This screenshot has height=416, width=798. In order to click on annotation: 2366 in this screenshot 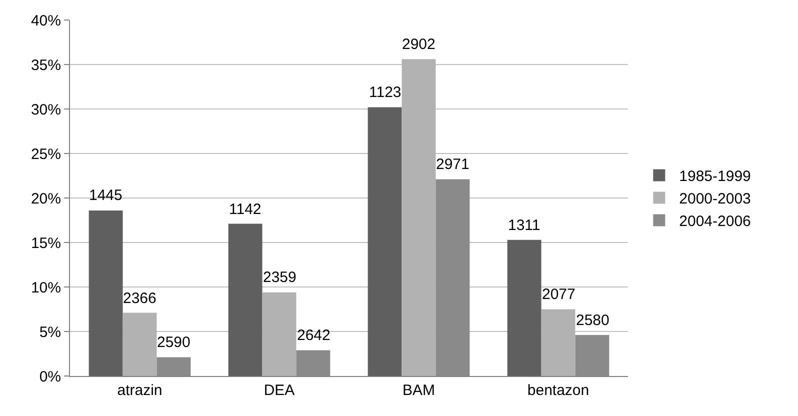, I will do `click(139, 298)`.